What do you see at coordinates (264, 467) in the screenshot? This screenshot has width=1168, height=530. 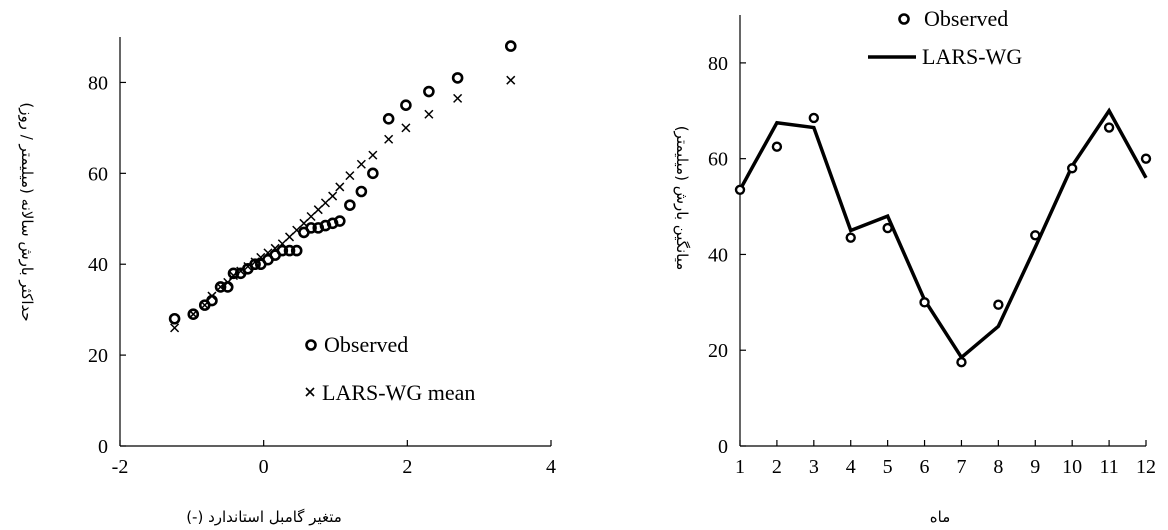 I see `x-tick-label: 0` at bounding box center [264, 467].